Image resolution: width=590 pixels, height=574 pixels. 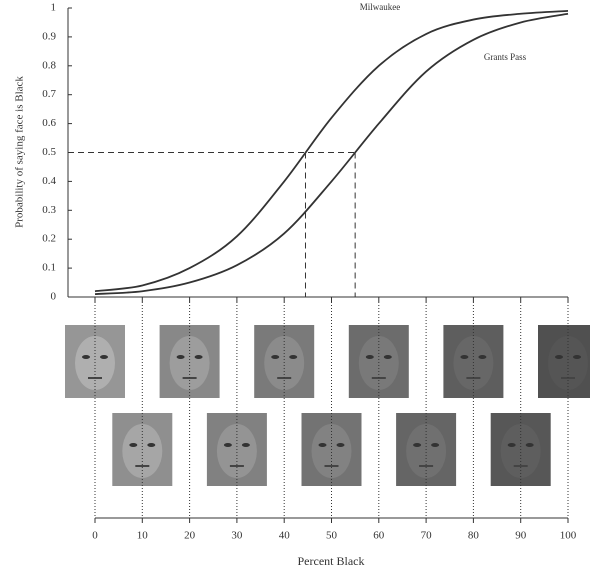 I want to click on series-label: Milwaukee, so click(x=380, y=7).